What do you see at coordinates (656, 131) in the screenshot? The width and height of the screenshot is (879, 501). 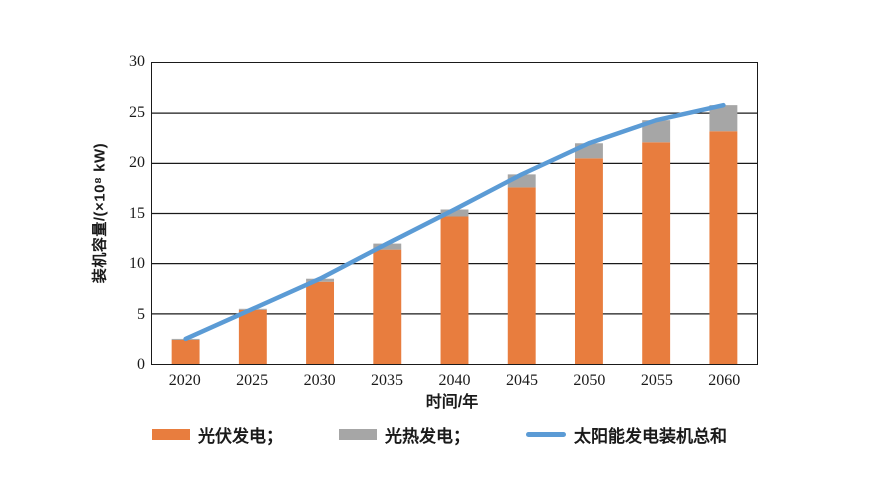 I see `bar-csp-2055` at bounding box center [656, 131].